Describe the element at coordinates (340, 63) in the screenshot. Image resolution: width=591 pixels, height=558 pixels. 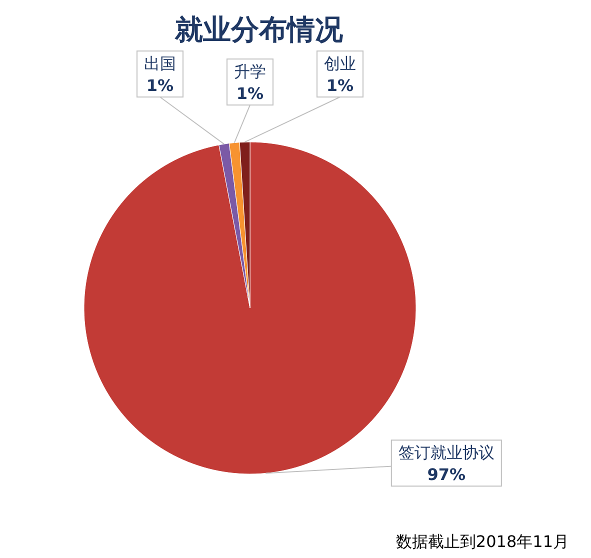
I see `slice-label: 创业` at that location.